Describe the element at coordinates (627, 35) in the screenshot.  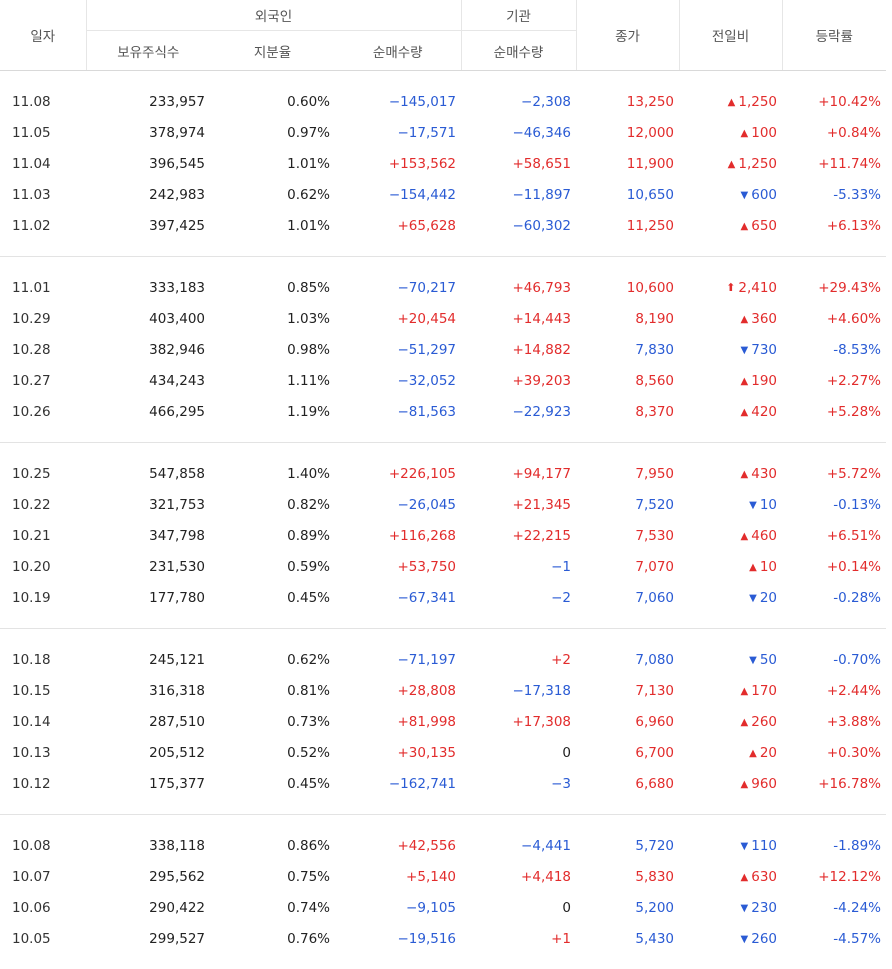
I see `header-close: 종가` at that location.